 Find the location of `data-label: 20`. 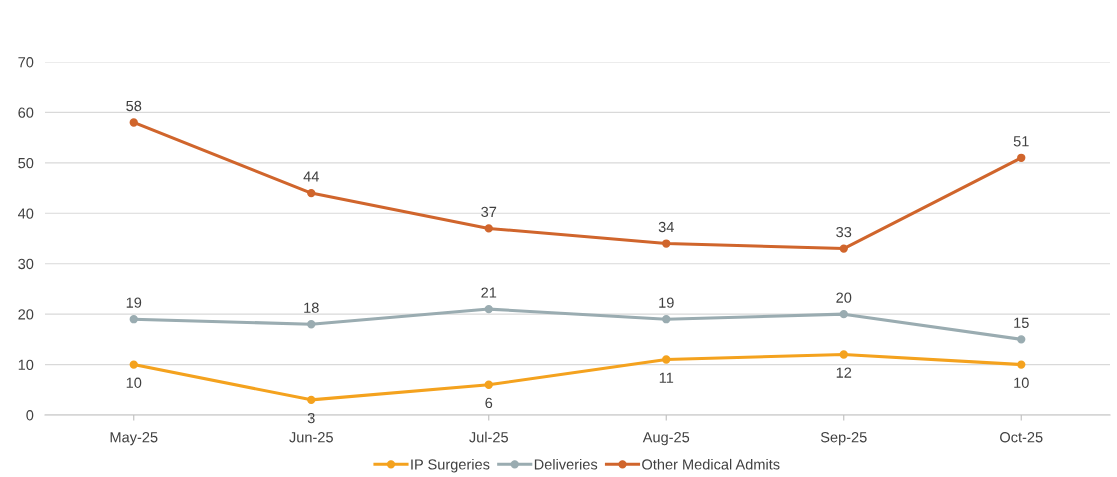

data-label: 20 is located at coordinates (844, 297).